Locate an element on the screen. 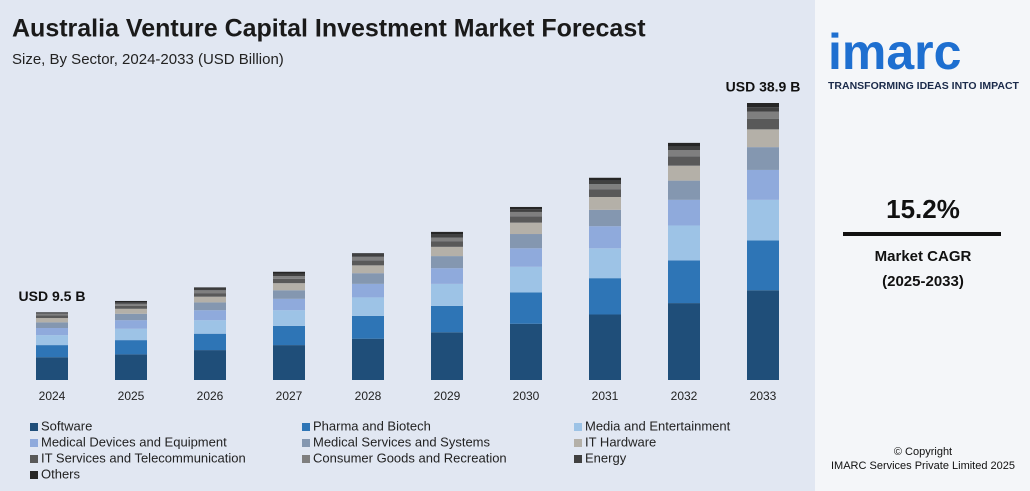  x-tick-label: 2027 is located at coordinates (289, 396).